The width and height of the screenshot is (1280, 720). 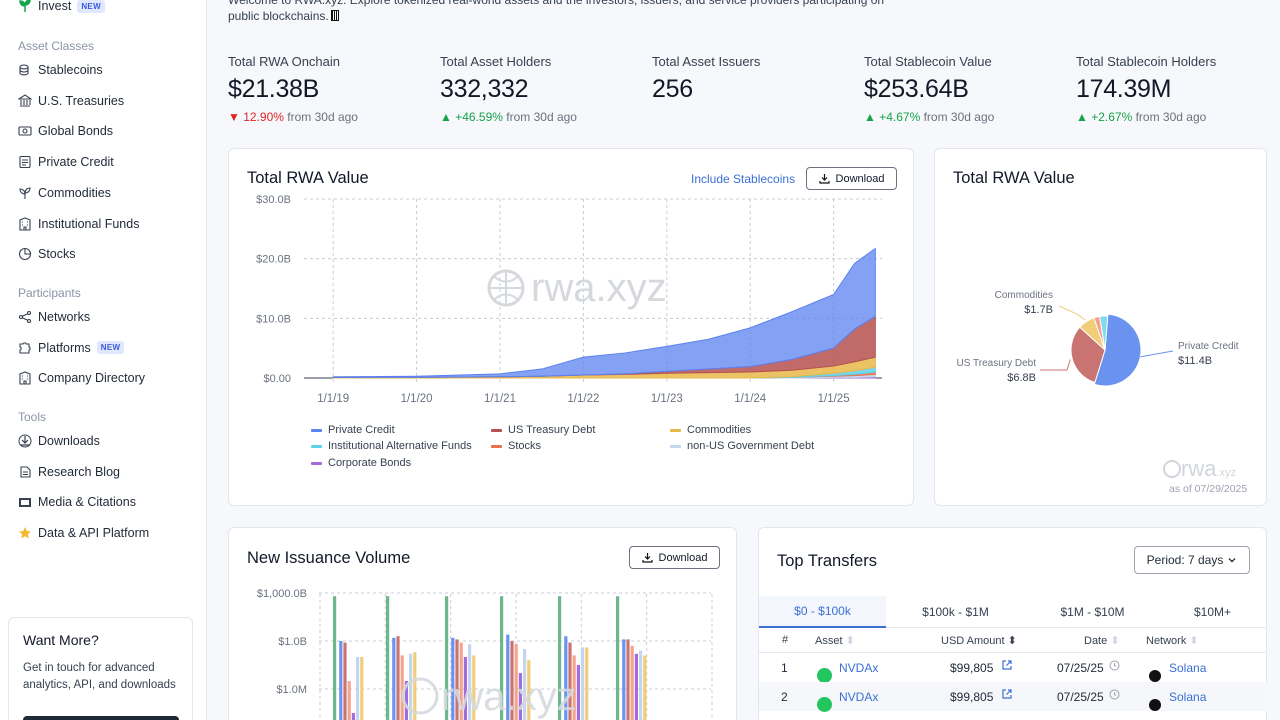 What do you see at coordinates (743, 179) in the screenshot?
I see `include-stablecoins-link: Include Stablecoins` at bounding box center [743, 179].